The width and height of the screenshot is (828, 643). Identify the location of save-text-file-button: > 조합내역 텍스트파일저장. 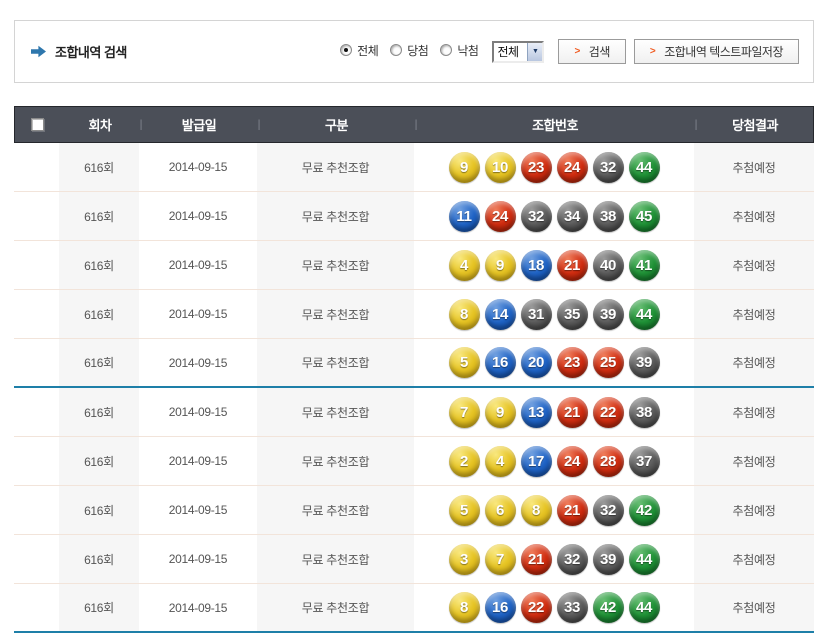
(716, 51).